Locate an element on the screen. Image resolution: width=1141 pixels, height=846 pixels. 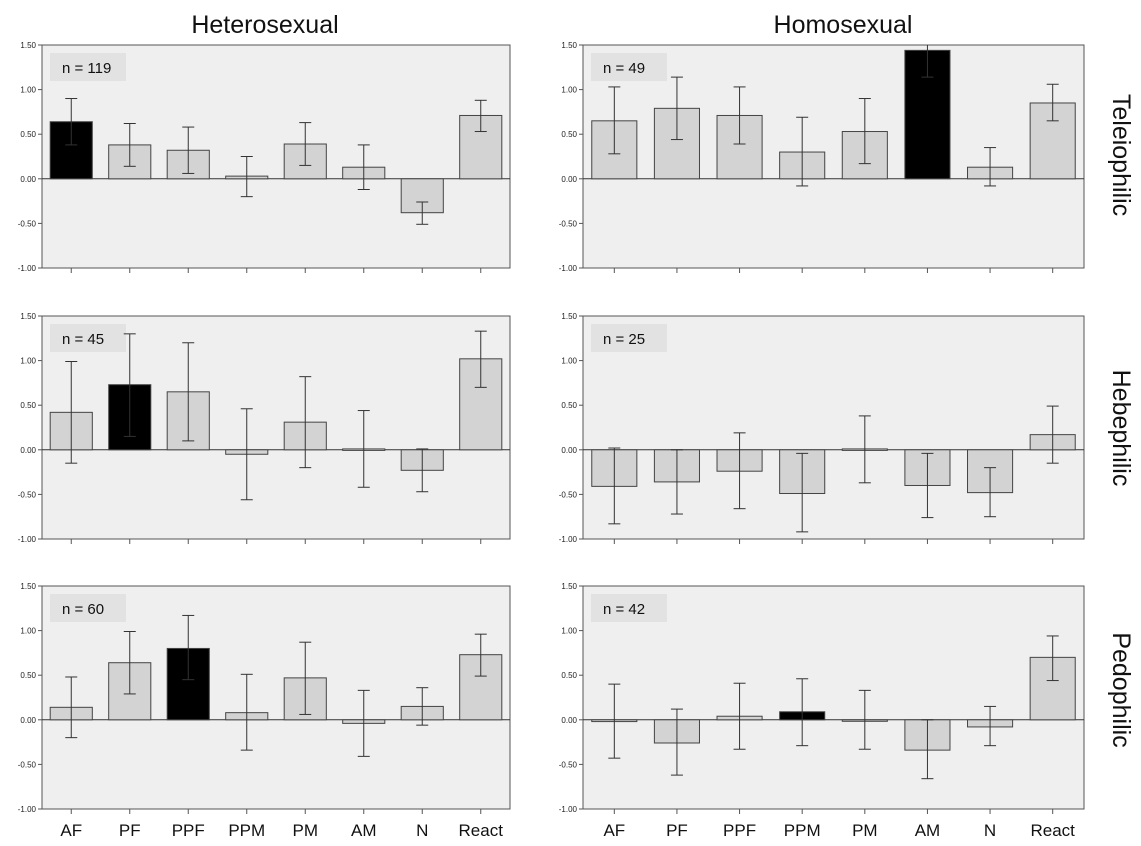
chart-panel-homosexual-hebephilic: 1.50 1.00 0.50 0.00 -0.50 -1.00 n = 25 is located at coordinates (822, 428).